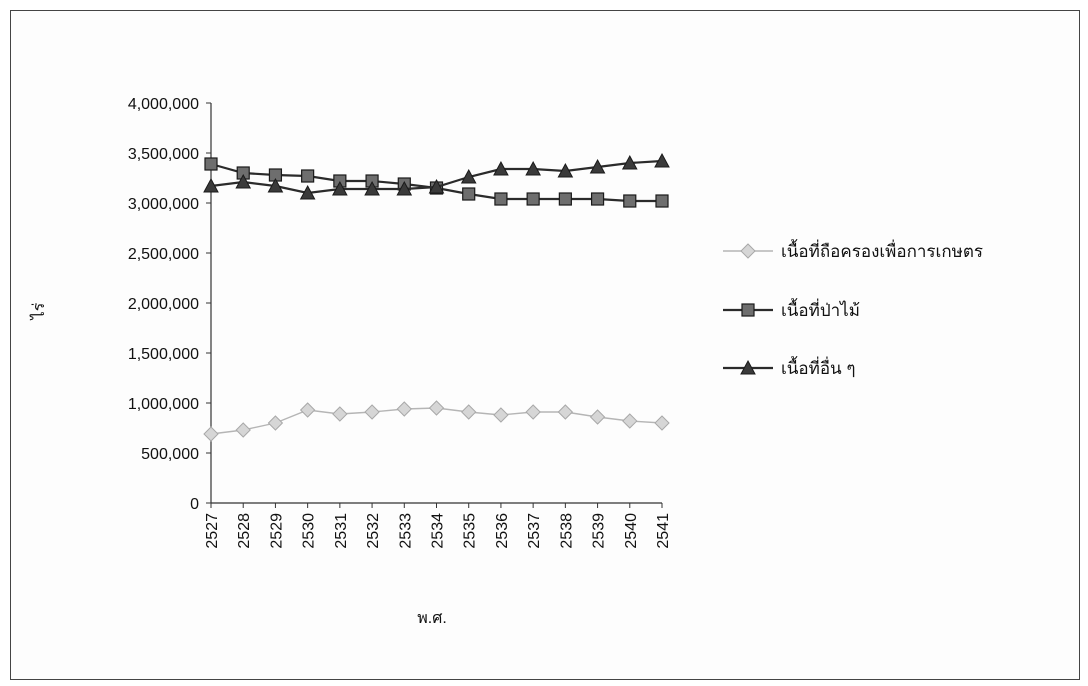  Describe the element at coordinates (534, 531) in the screenshot. I see `x-tick-label: 2537` at that location.